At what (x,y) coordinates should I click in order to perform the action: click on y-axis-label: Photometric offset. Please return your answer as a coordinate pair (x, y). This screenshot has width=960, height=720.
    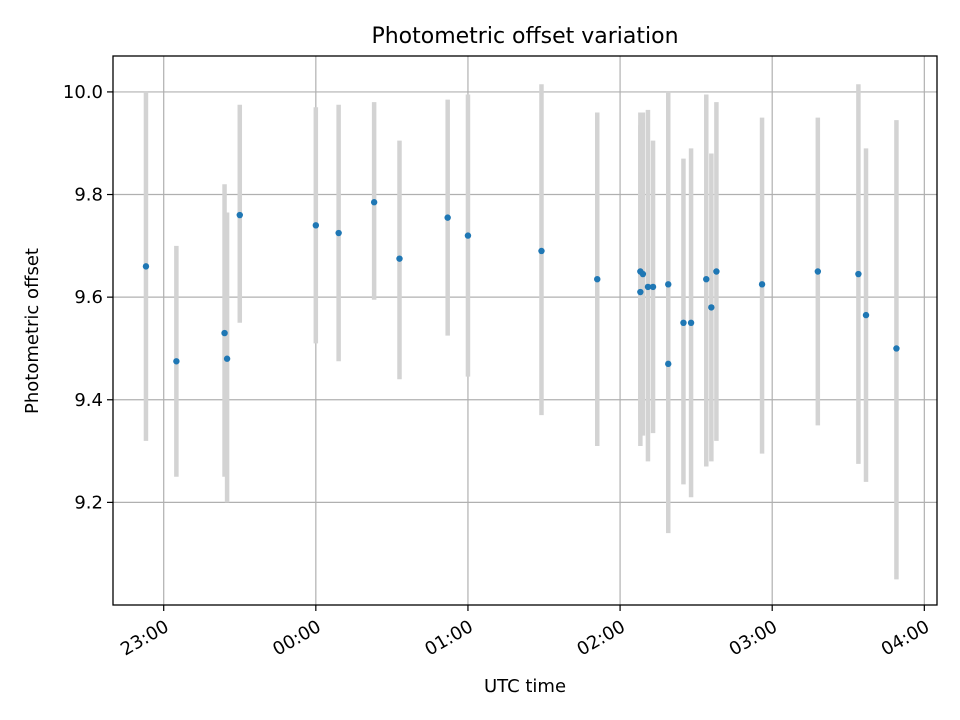
    Looking at the image, I should click on (32, 331).